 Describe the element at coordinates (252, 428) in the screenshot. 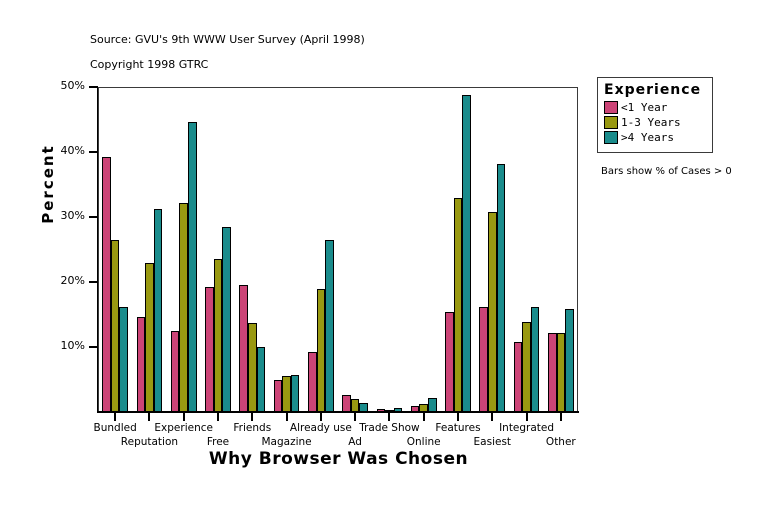

I see `x-axis-category-label: Friends` at that location.